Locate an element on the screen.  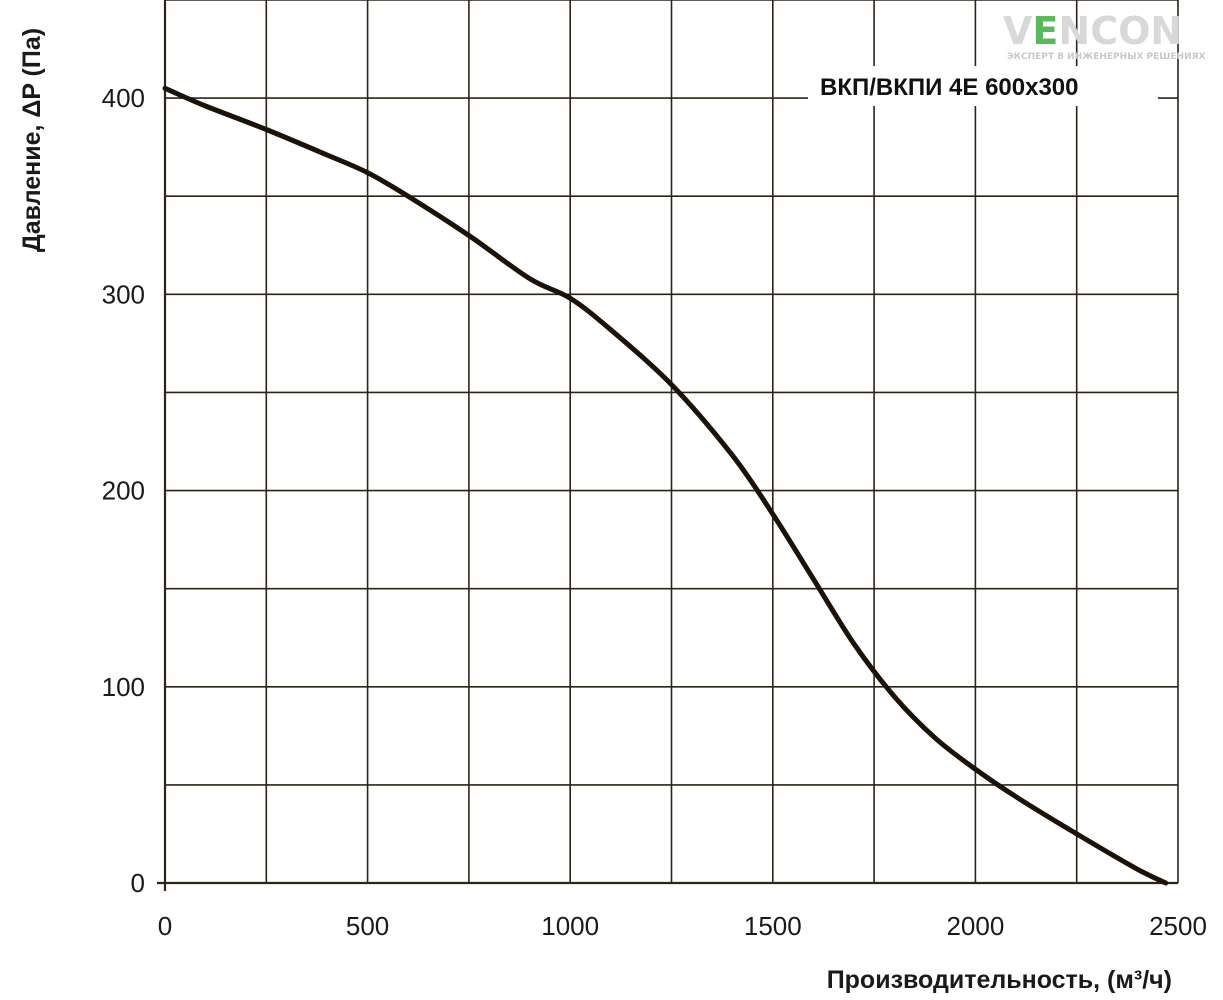
x-tick-label: 500 is located at coordinates (367, 926).